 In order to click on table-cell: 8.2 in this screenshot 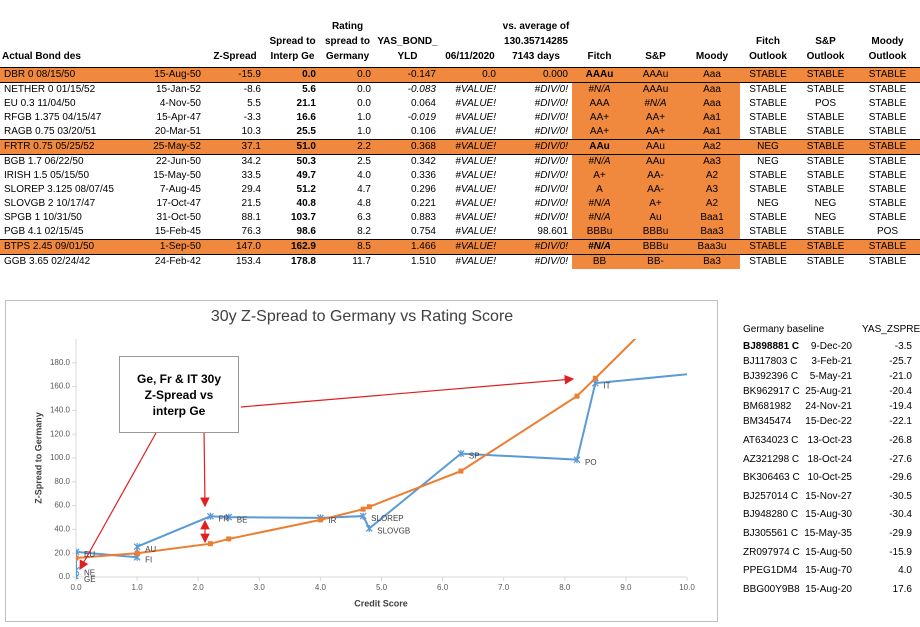, I will do `click(364, 231)`.